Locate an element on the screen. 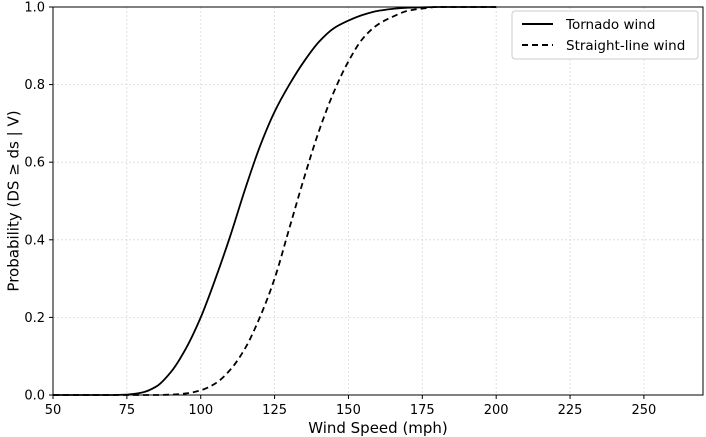 The height and width of the screenshot is (437, 706). x-tick-label: 250 is located at coordinates (643, 410).